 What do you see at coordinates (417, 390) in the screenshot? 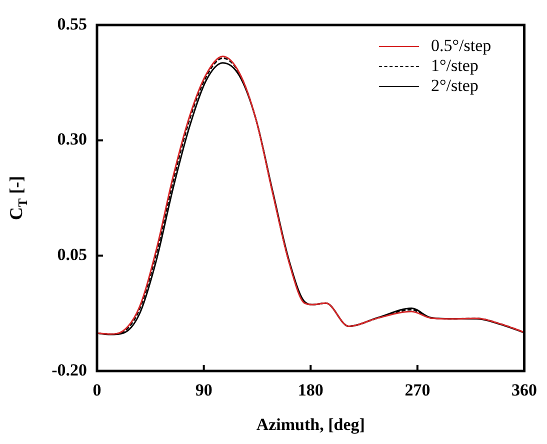
I see `x-tick-label: 270` at bounding box center [417, 390].